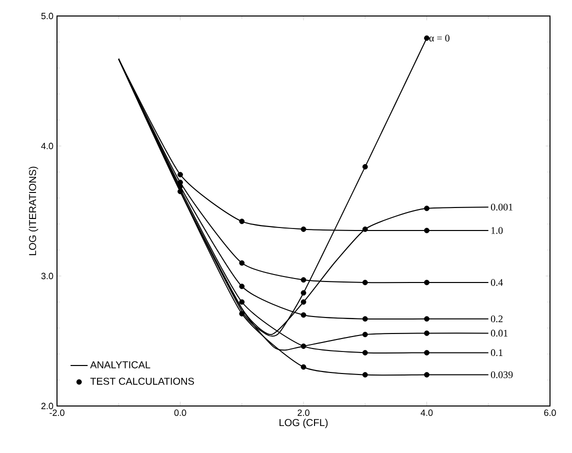 This screenshot has height=453, width=572. Describe the element at coordinates (47, 276) in the screenshot. I see `y-tick-label: 3.0` at that location.